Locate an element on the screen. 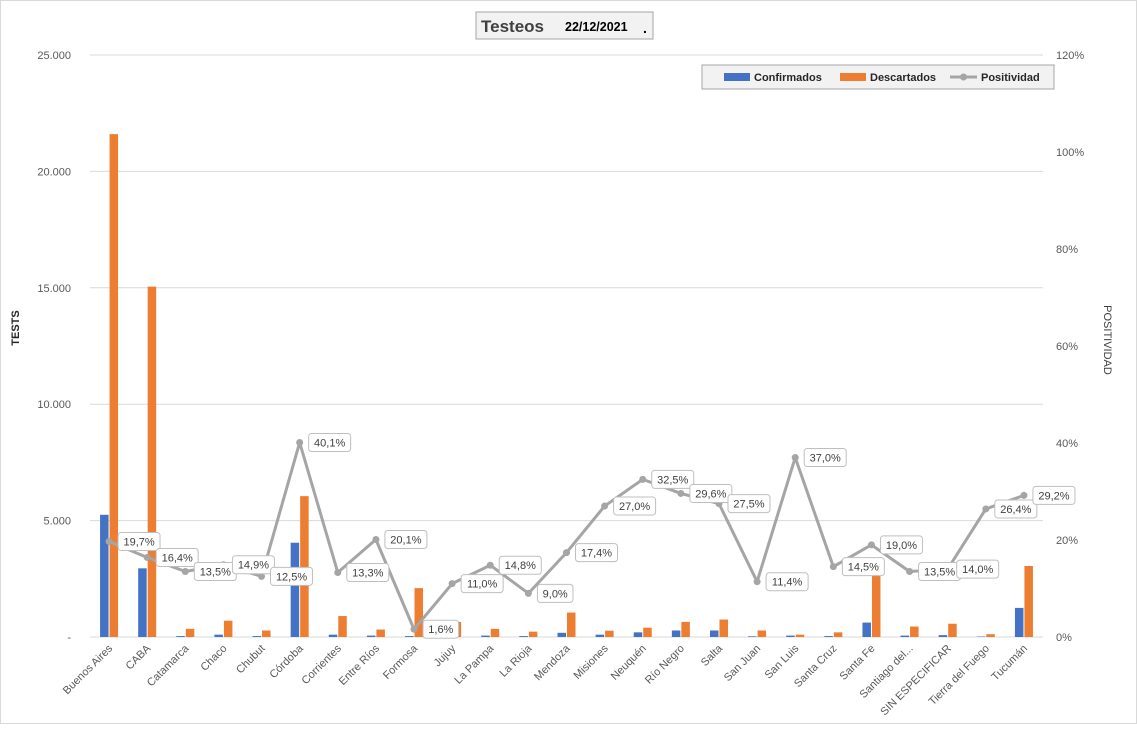  legend-confirmed-label: Confirmados is located at coordinates (788, 78).